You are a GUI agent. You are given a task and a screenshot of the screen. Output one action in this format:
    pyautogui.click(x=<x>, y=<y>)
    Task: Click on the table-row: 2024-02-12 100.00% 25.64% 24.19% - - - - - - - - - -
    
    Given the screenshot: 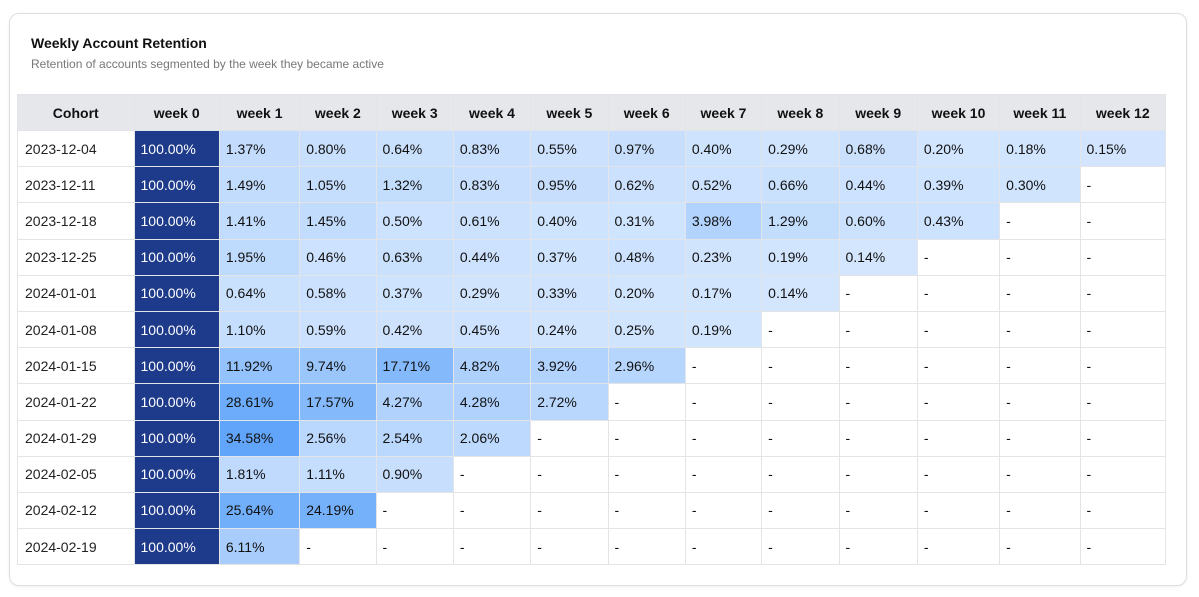 What is the action you would take?
    pyautogui.click(x=592, y=510)
    